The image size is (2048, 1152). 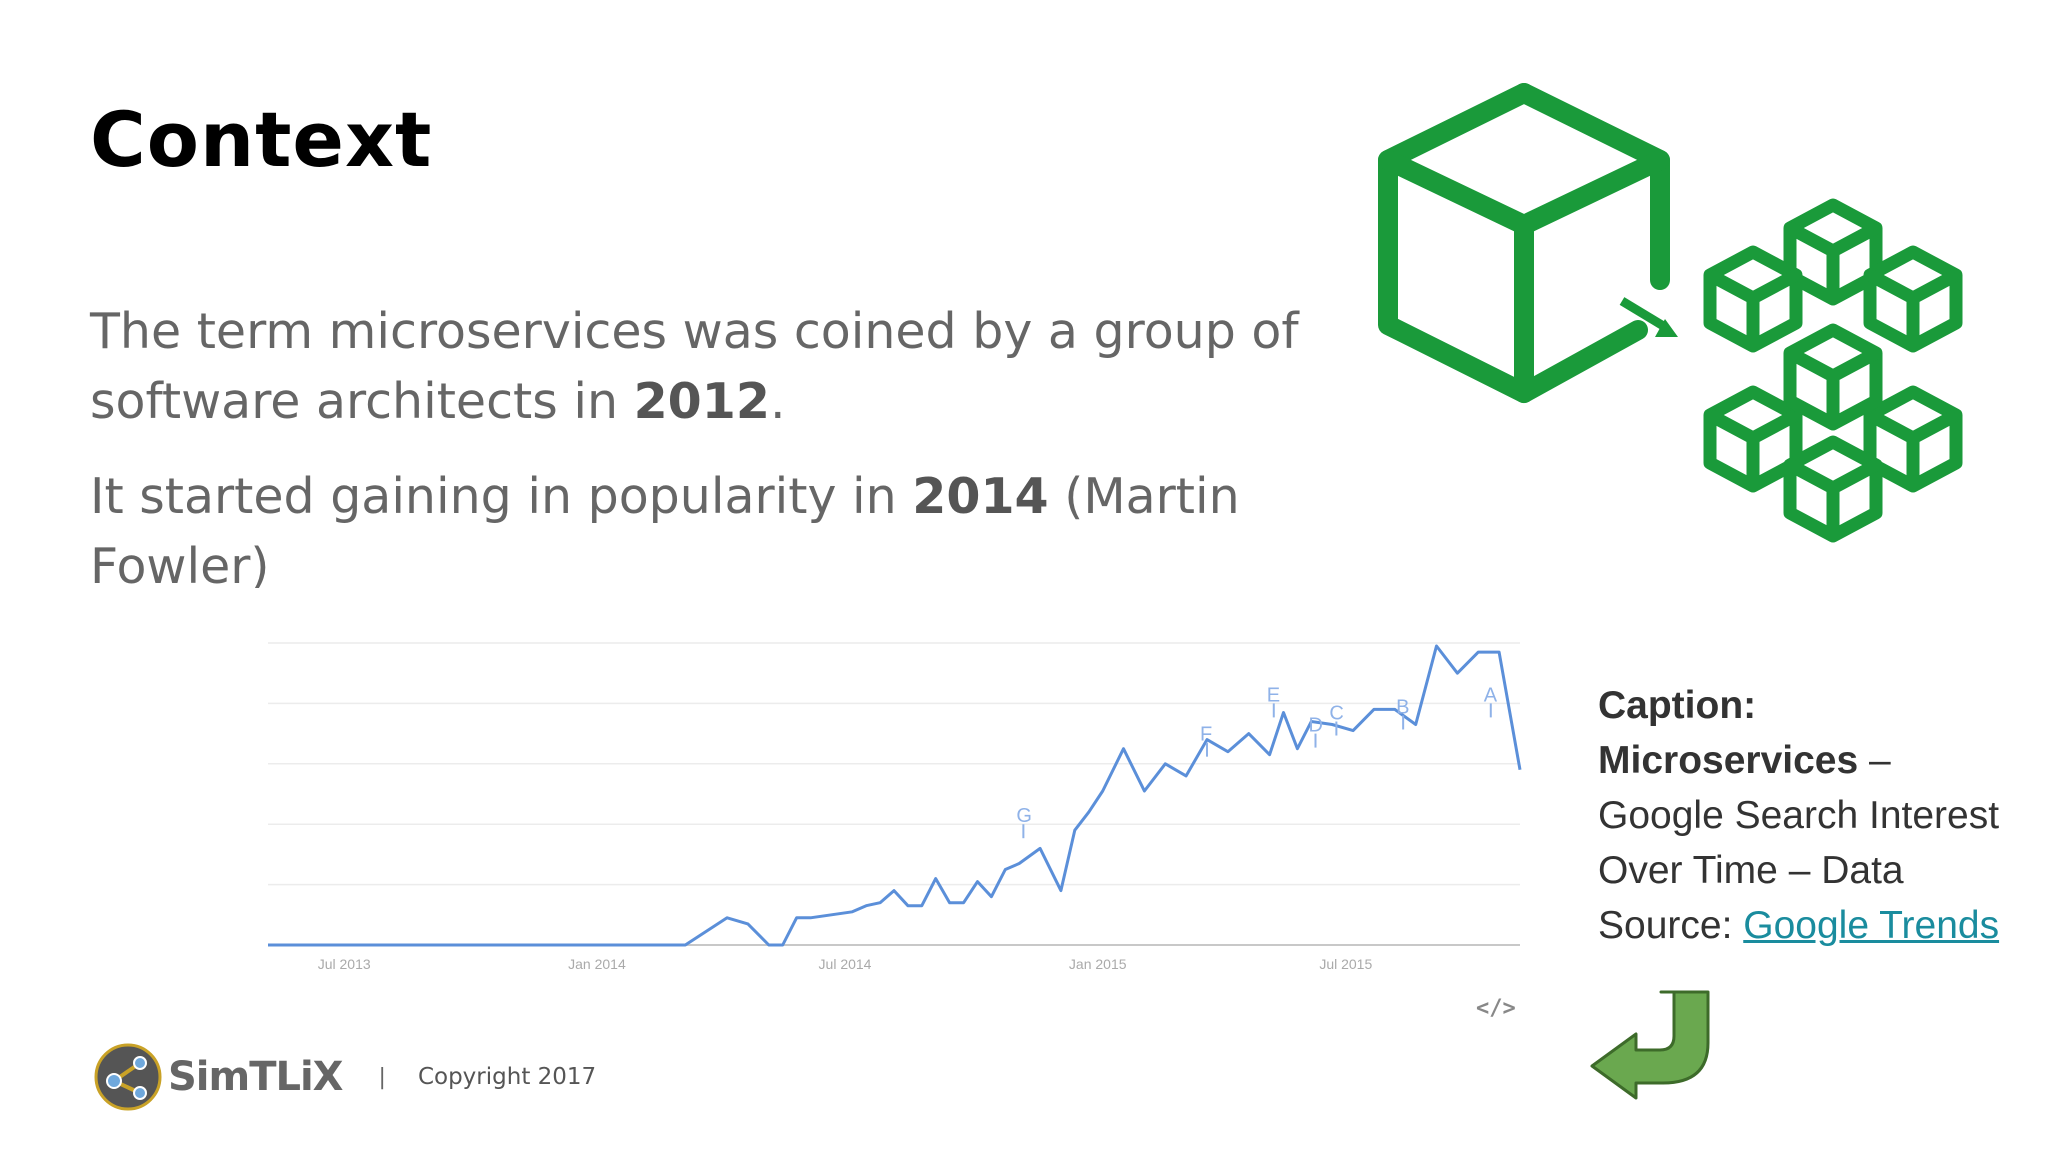 What do you see at coordinates (501, 496) in the screenshot?
I see `paragraph-popularity-text: It started gaining in popularity in` at bounding box center [501, 496].